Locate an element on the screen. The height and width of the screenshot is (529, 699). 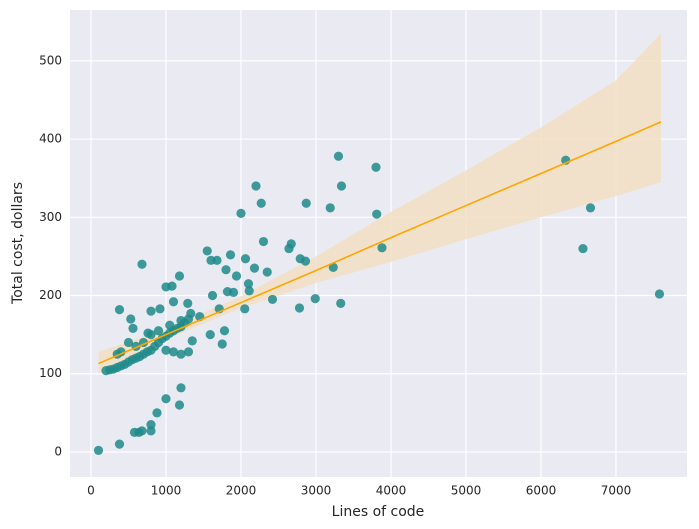
y-tick-label: 0 is located at coordinates (58, 451).